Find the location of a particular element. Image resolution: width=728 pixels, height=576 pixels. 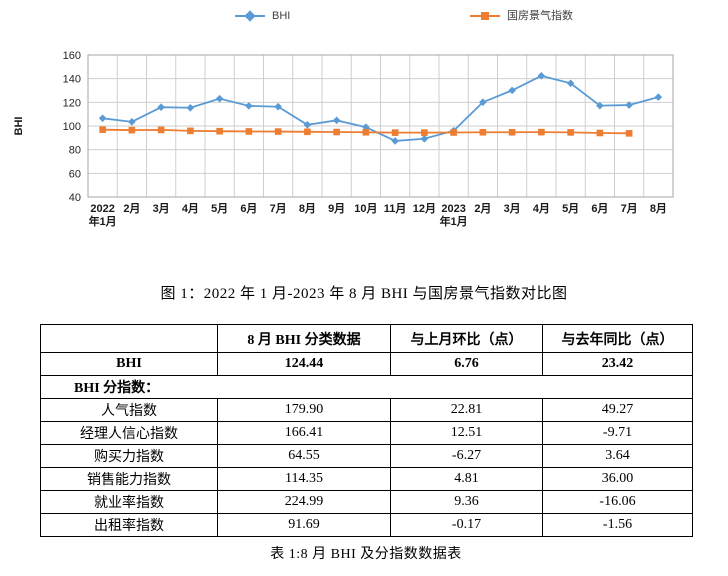

table-row: 出租率指数 91.69 -0.17 -1.56 is located at coordinates (366, 525).